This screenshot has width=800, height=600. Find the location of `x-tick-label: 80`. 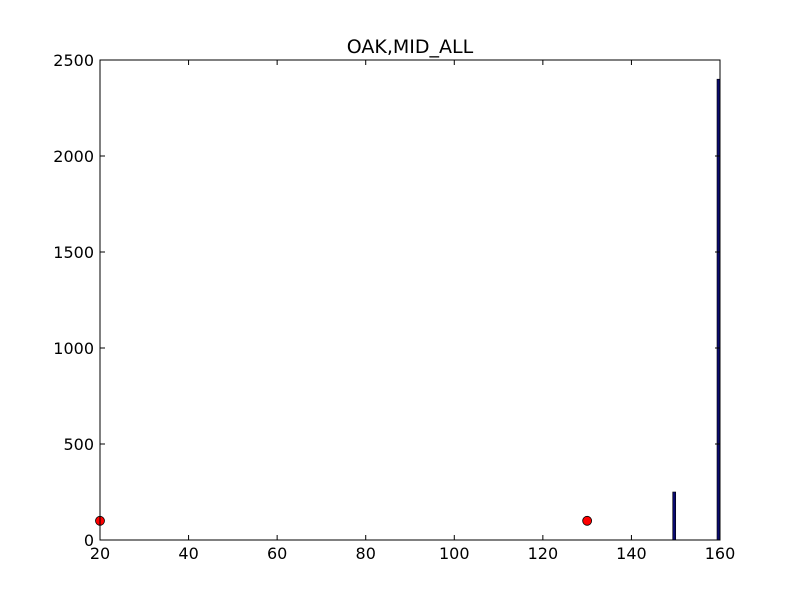

x-tick-label: 80 is located at coordinates (366, 553).